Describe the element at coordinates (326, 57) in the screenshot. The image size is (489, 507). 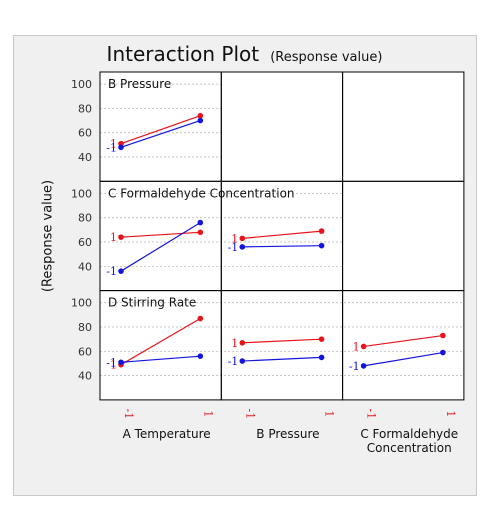
I see `title-subtitle: (Response value)` at that location.